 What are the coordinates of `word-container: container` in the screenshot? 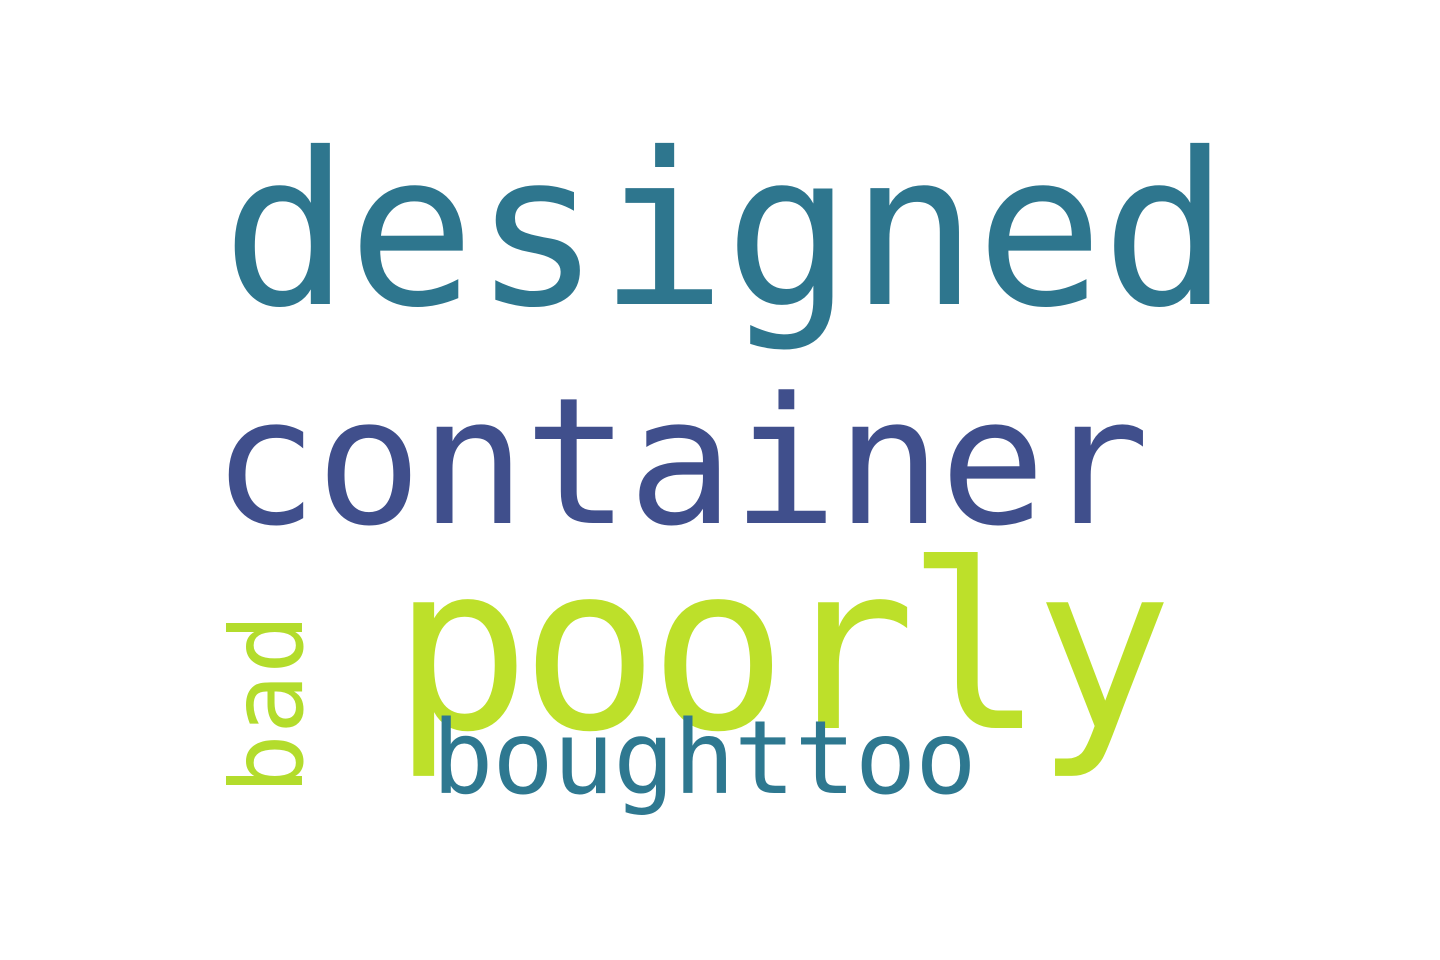 It's located at (681, 462).